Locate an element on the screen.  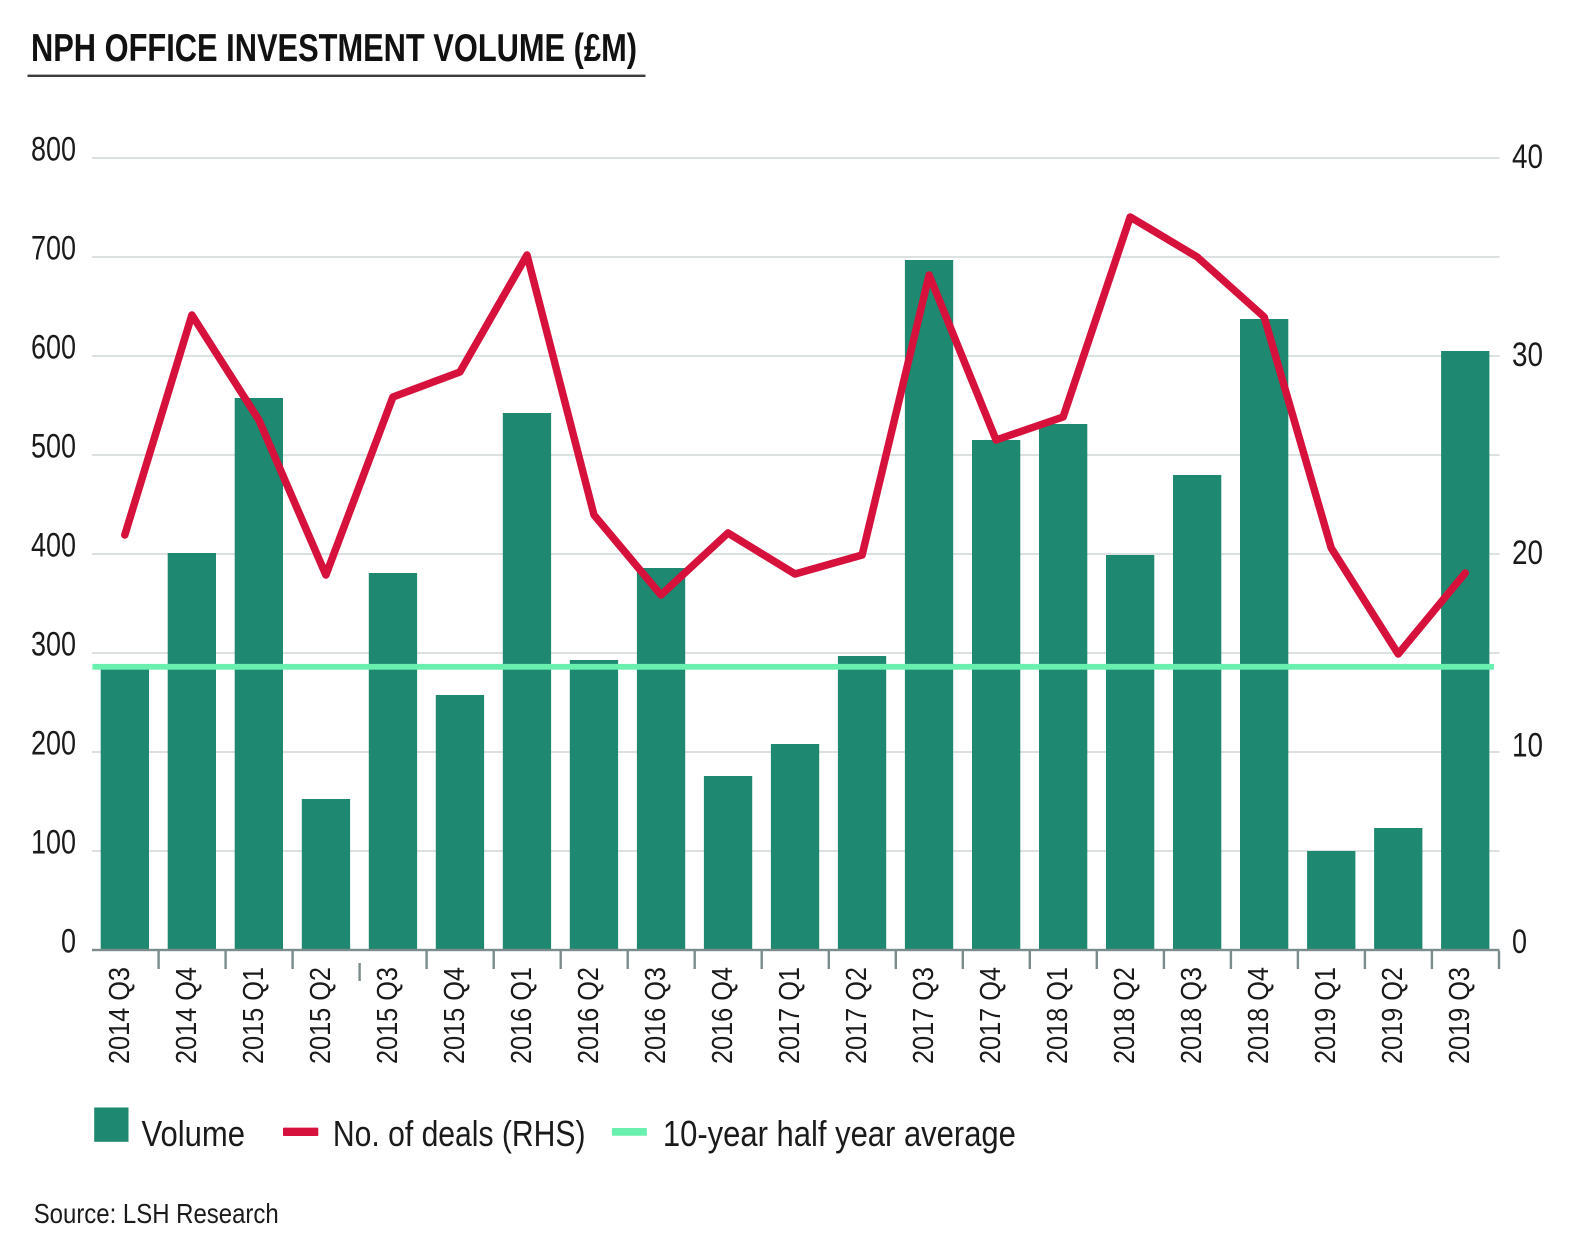
svg-text: 2016 Q3 is located at coordinates (656, 1015).